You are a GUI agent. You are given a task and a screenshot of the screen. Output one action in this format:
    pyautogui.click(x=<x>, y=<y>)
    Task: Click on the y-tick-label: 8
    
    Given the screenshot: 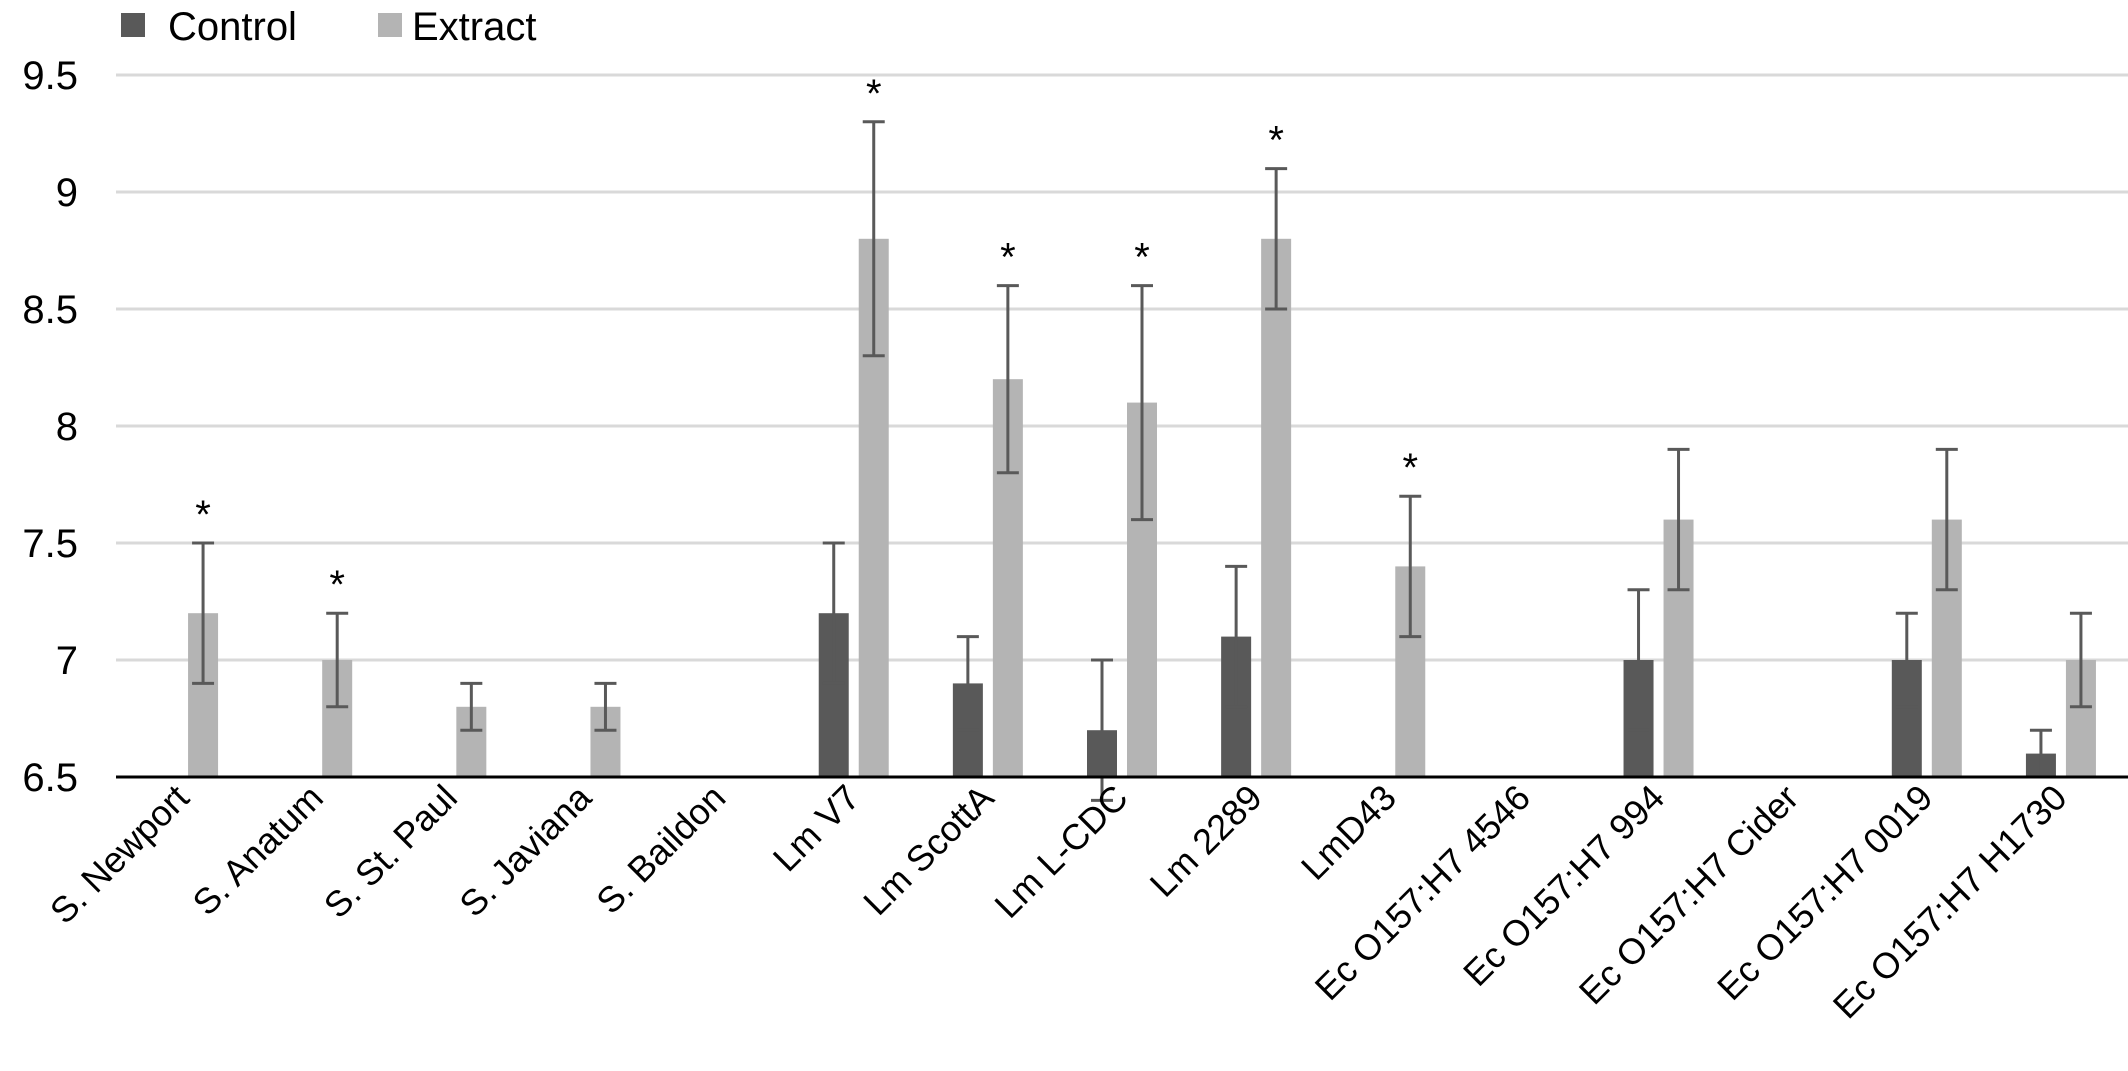 What is the action you would take?
    pyautogui.click(x=67, y=427)
    